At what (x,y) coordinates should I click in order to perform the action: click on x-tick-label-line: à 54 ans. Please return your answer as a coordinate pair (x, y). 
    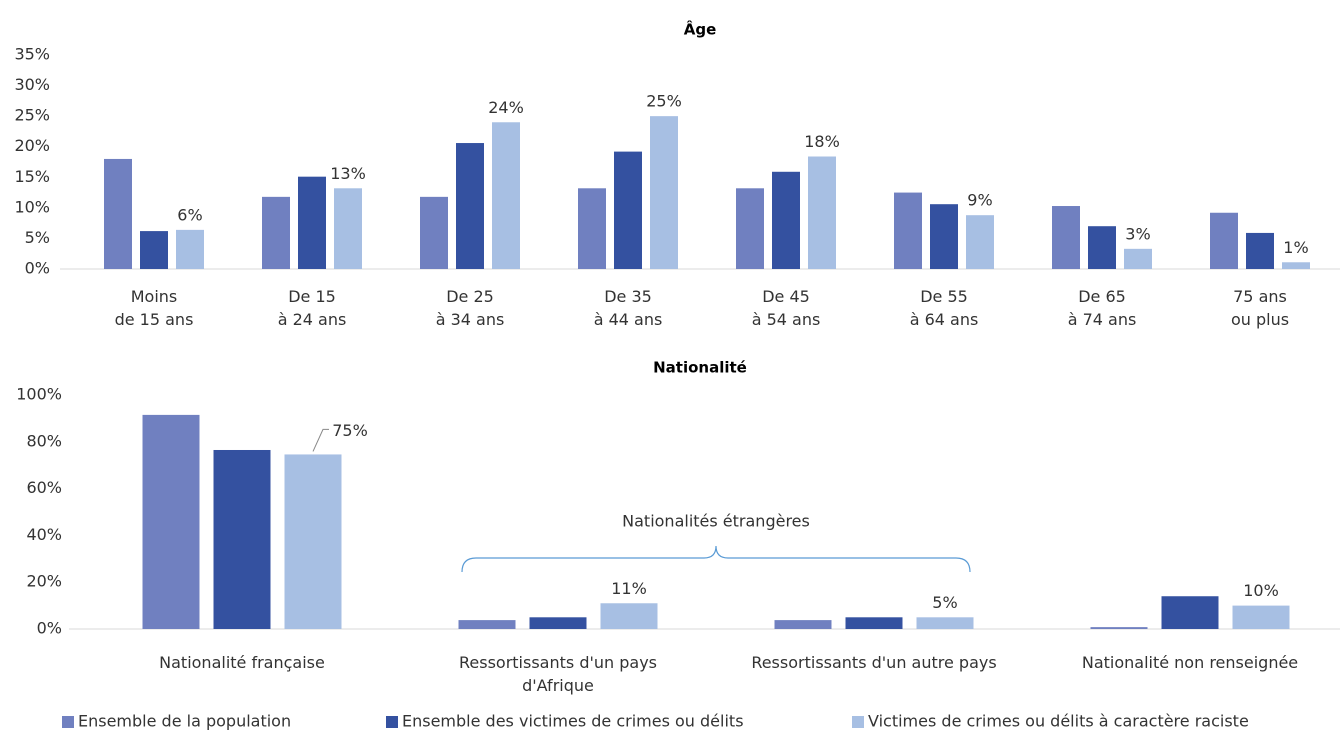
    Looking at the image, I should click on (786, 319).